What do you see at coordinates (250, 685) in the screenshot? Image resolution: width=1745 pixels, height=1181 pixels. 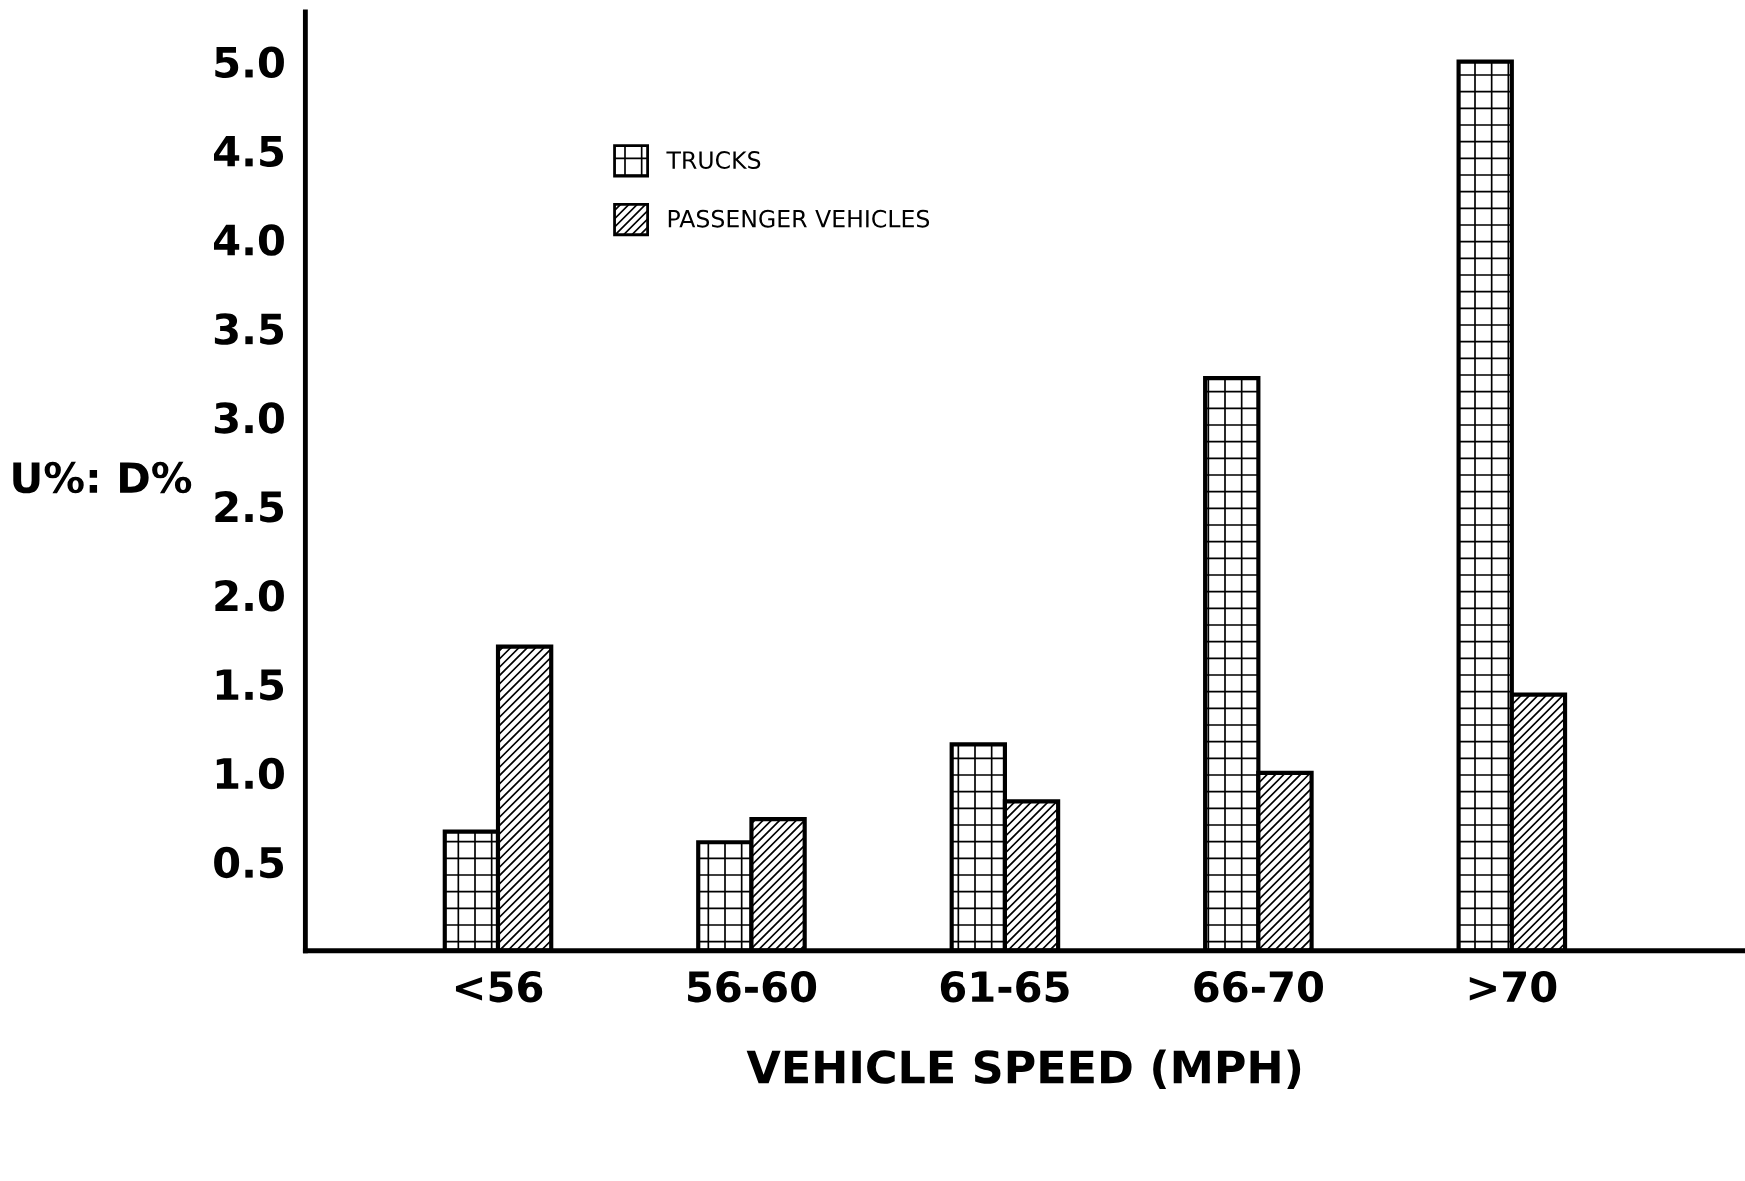 I see `y-tick-label: 1.5` at bounding box center [250, 685].